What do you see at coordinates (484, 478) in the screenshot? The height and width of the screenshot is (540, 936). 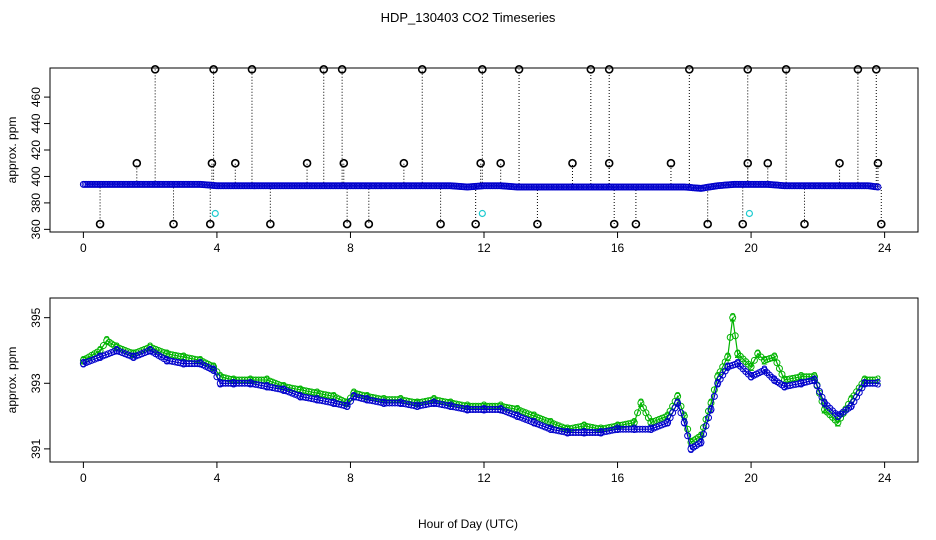 I see `x-tick-label: 12` at bounding box center [484, 478].